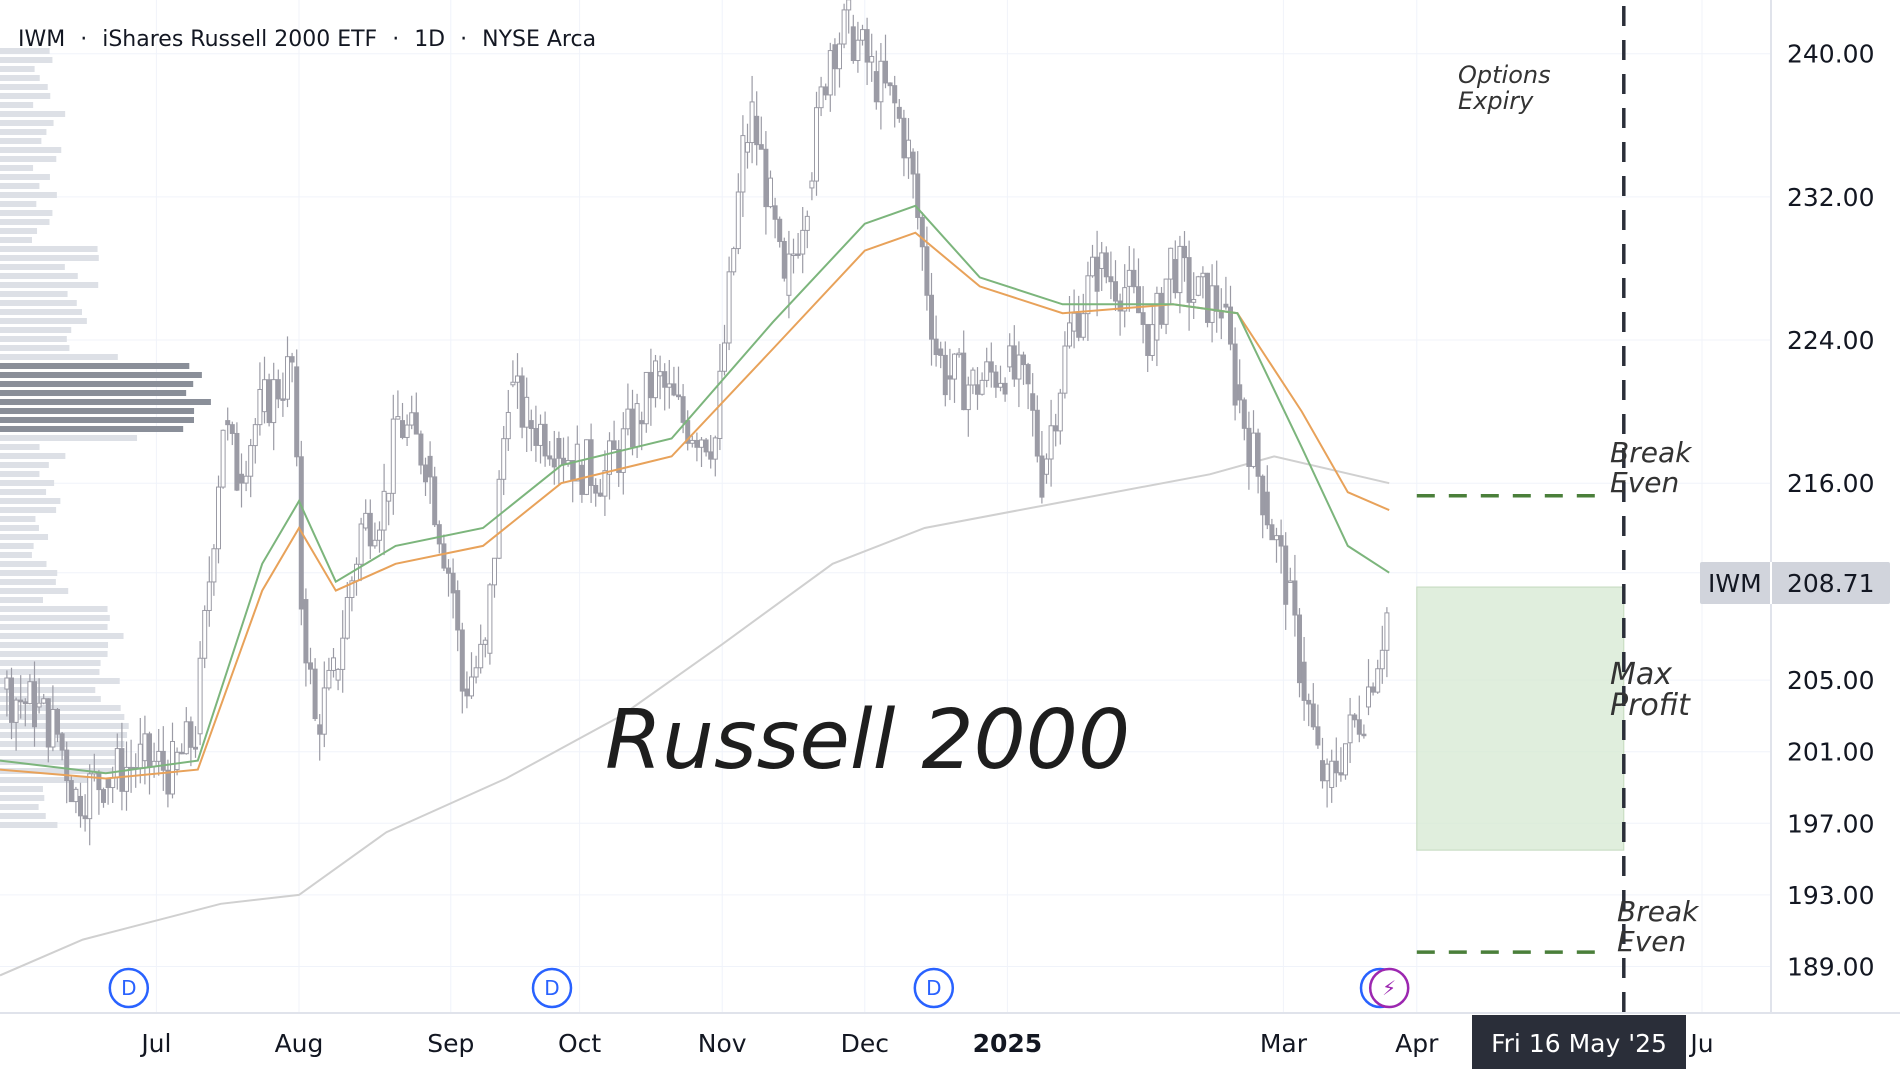 The width and height of the screenshot is (1900, 1084). What do you see at coordinates (1830, 680) in the screenshot?
I see `price-tick-label: 205.00` at bounding box center [1830, 680].